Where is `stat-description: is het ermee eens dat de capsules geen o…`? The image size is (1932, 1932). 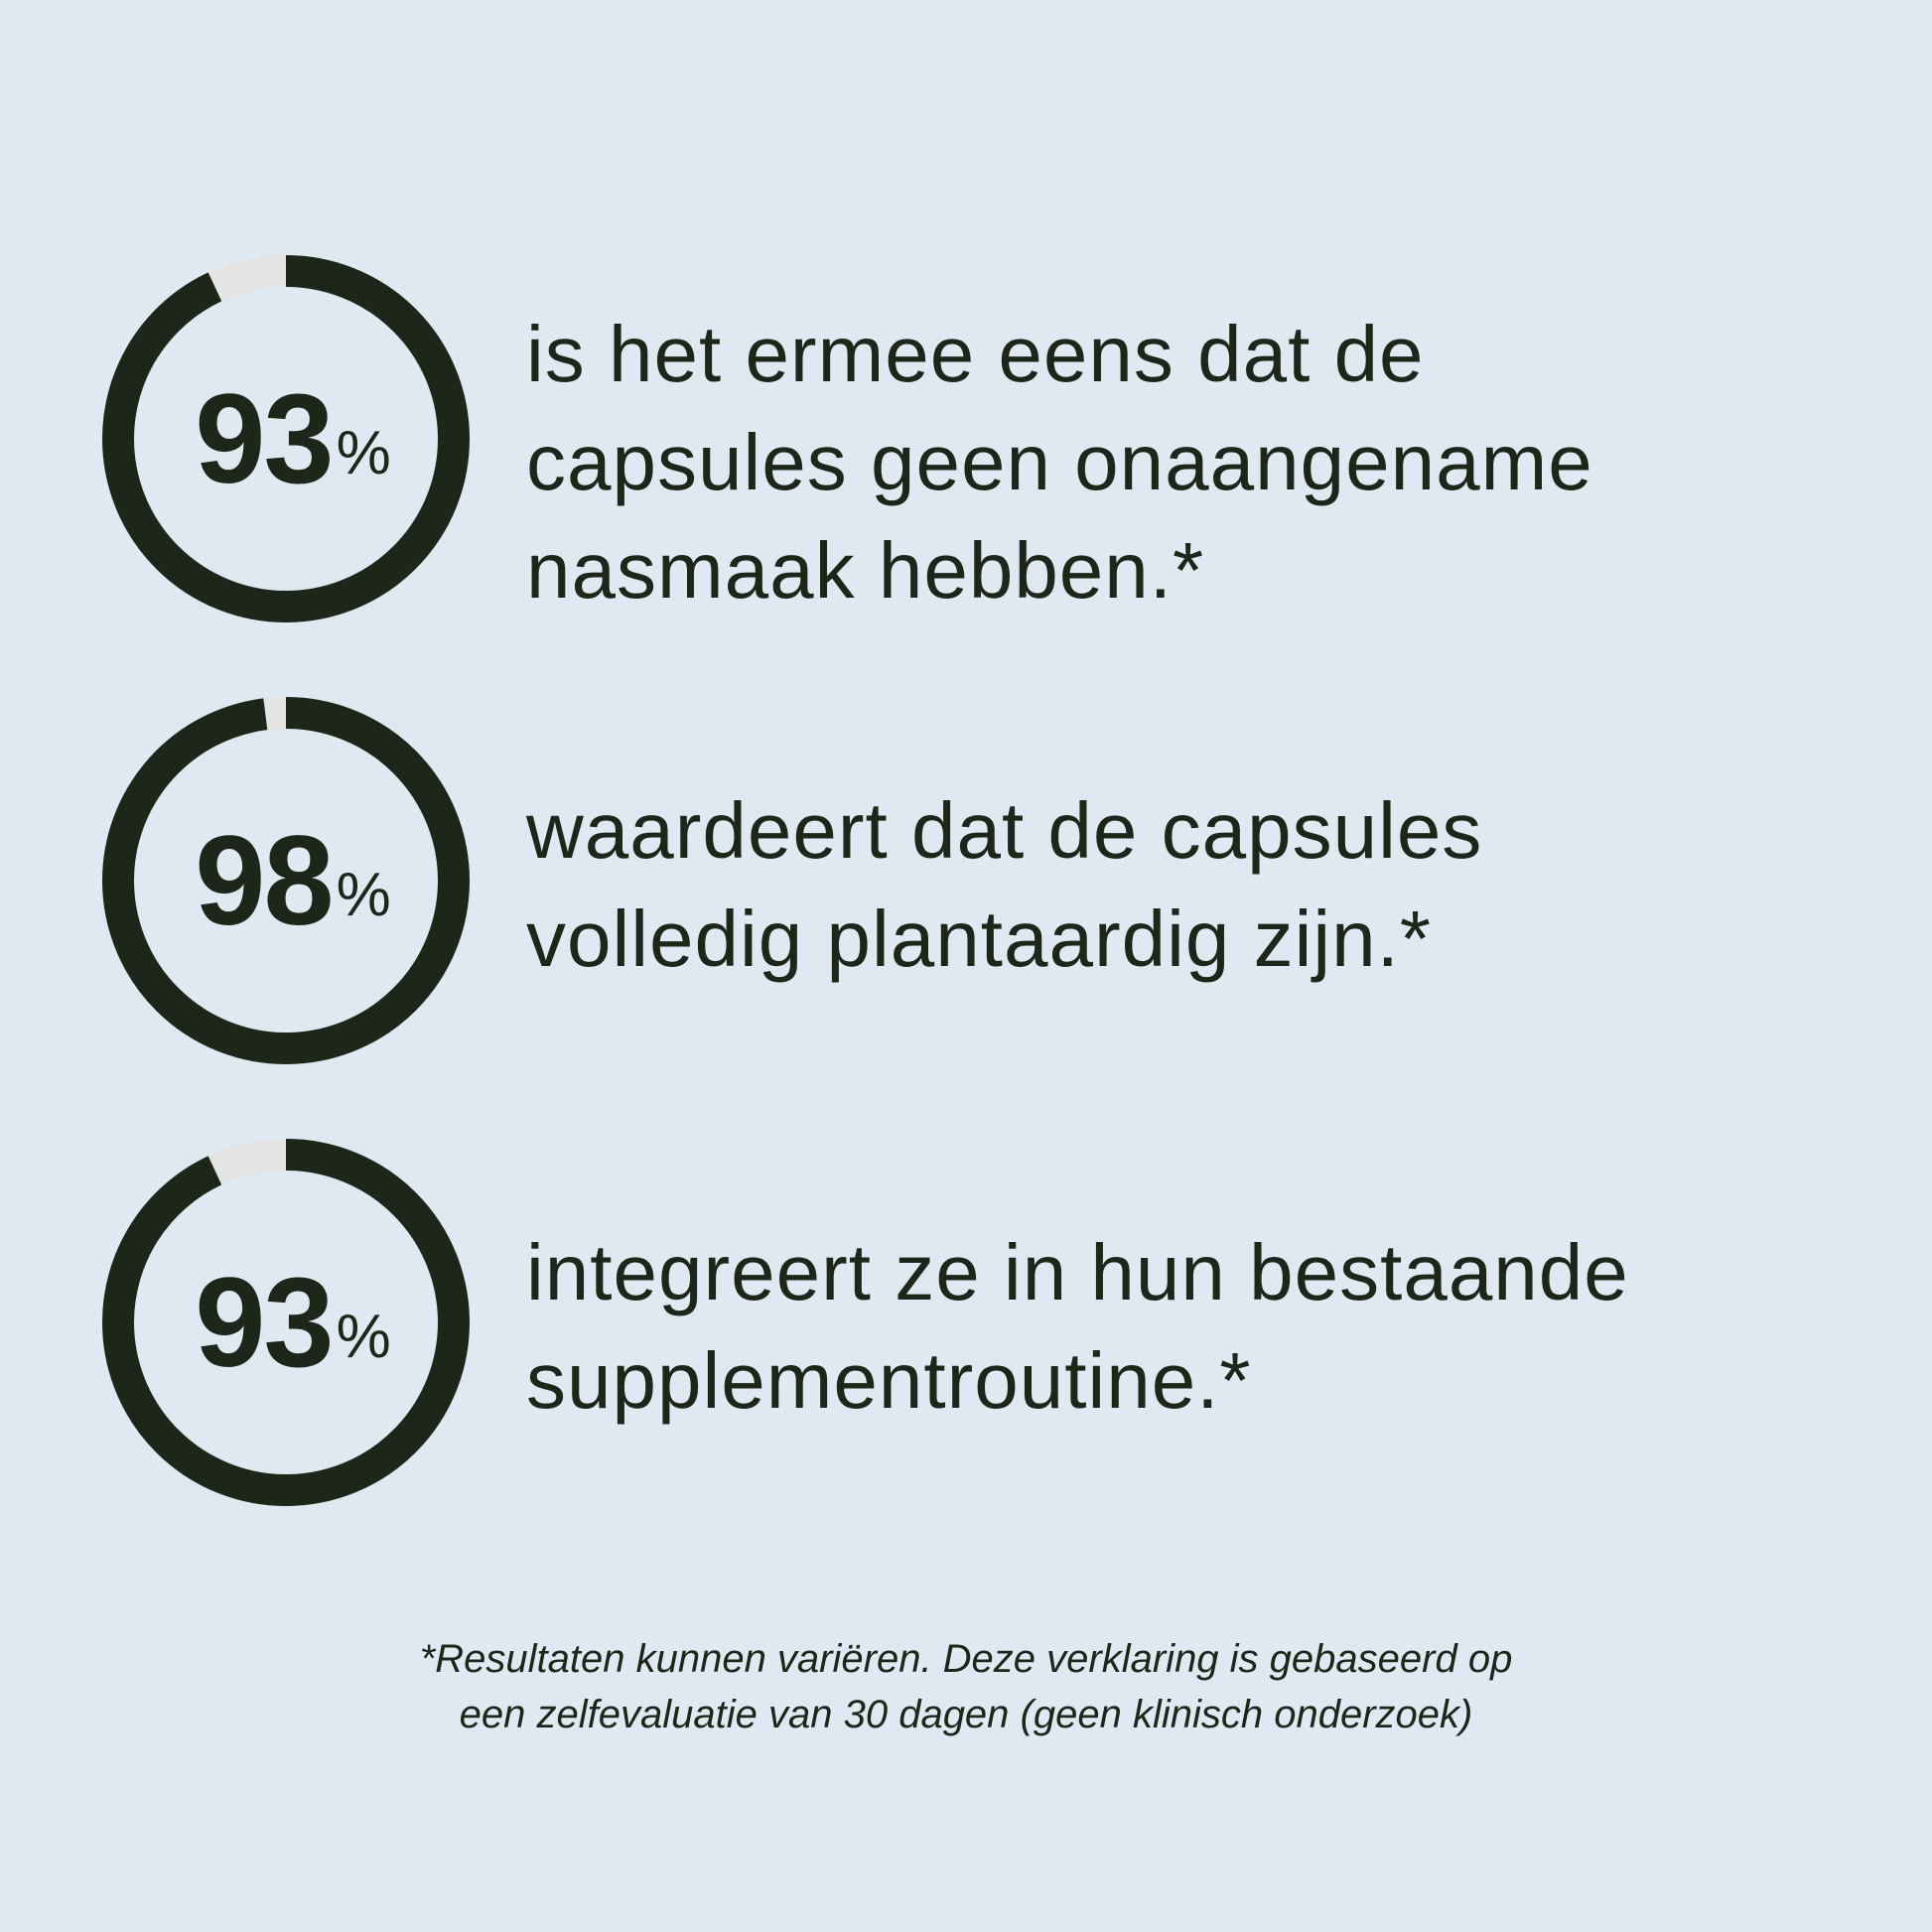
stat-description: is het ermee eens dat de capsules geen o… is located at coordinates (1196, 462).